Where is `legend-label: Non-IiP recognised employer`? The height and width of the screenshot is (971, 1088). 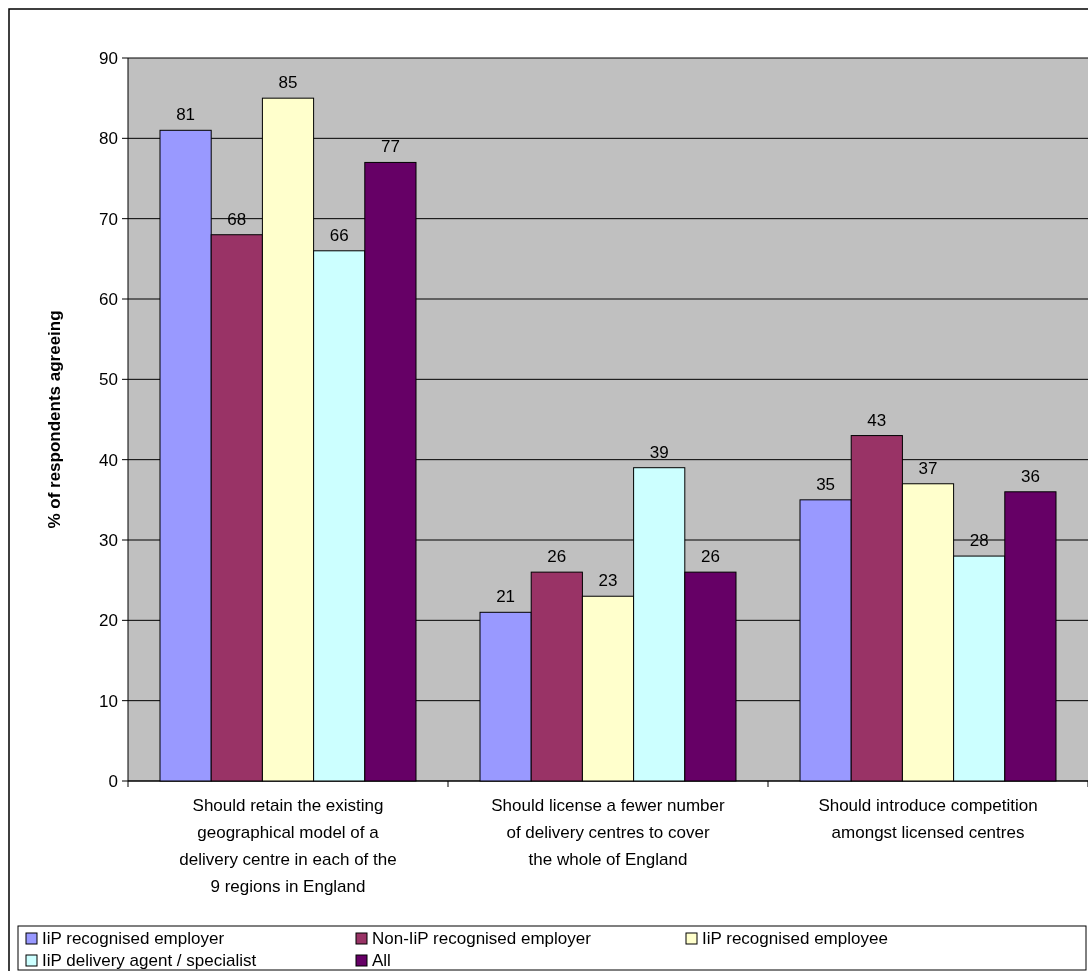 legend-label: Non-IiP recognised employer is located at coordinates (482, 938).